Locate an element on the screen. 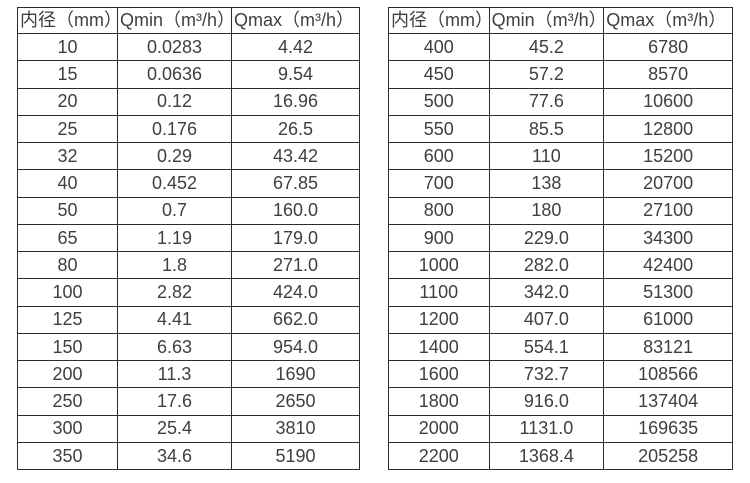 The height and width of the screenshot is (483, 750). table-cell: 282.0 is located at coordinates (546, 265).